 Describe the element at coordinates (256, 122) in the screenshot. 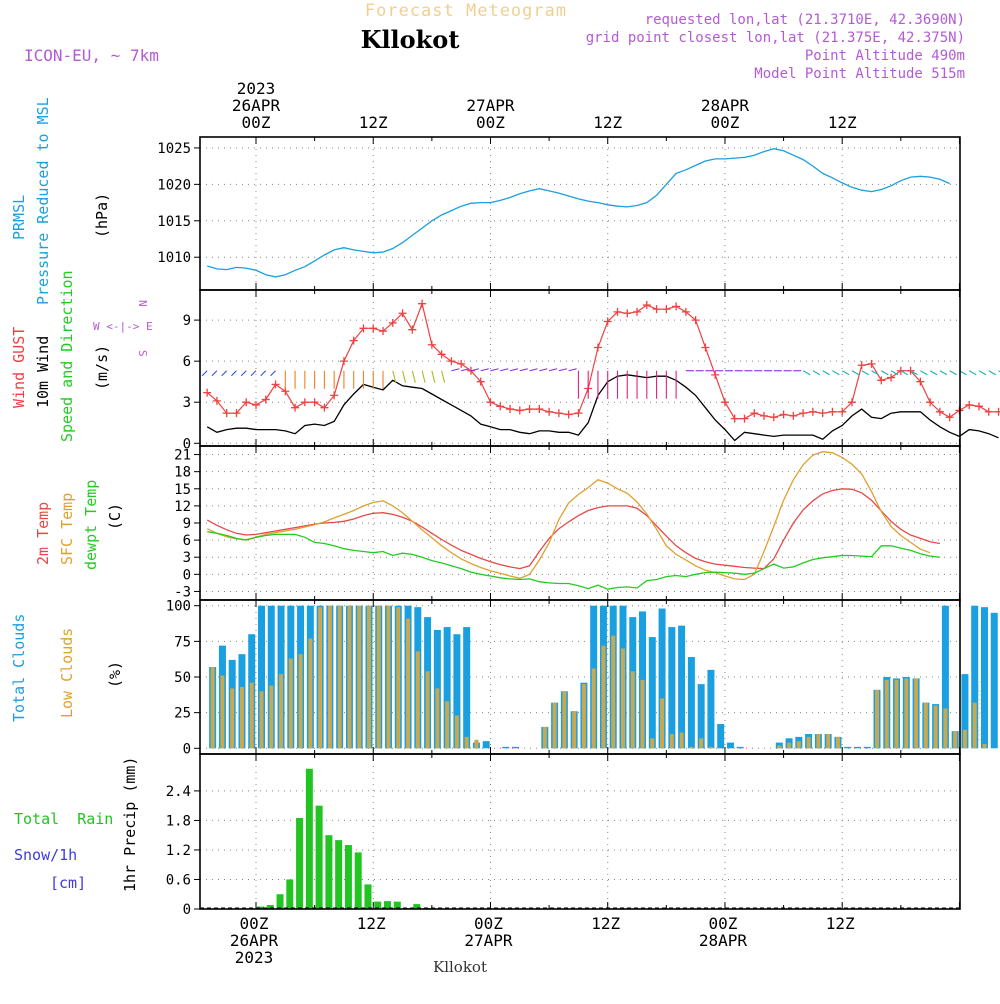

I see `top-time-label: 00Z` at that location.